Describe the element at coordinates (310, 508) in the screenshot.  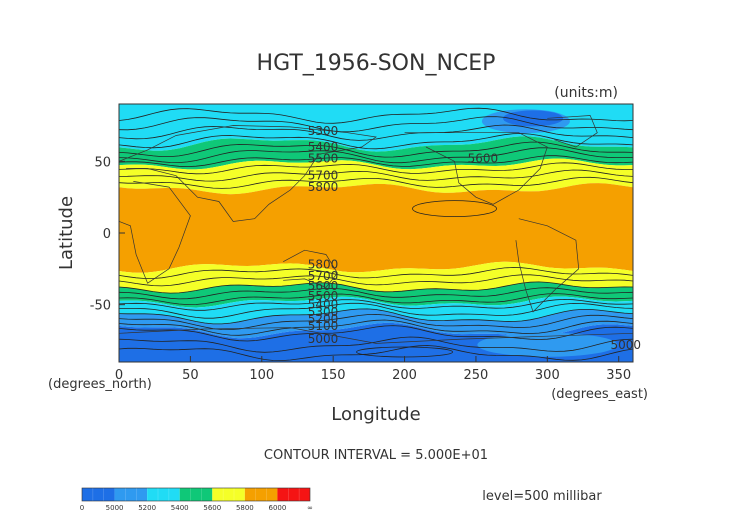
I see `colorbar-label: ∞` at that location.